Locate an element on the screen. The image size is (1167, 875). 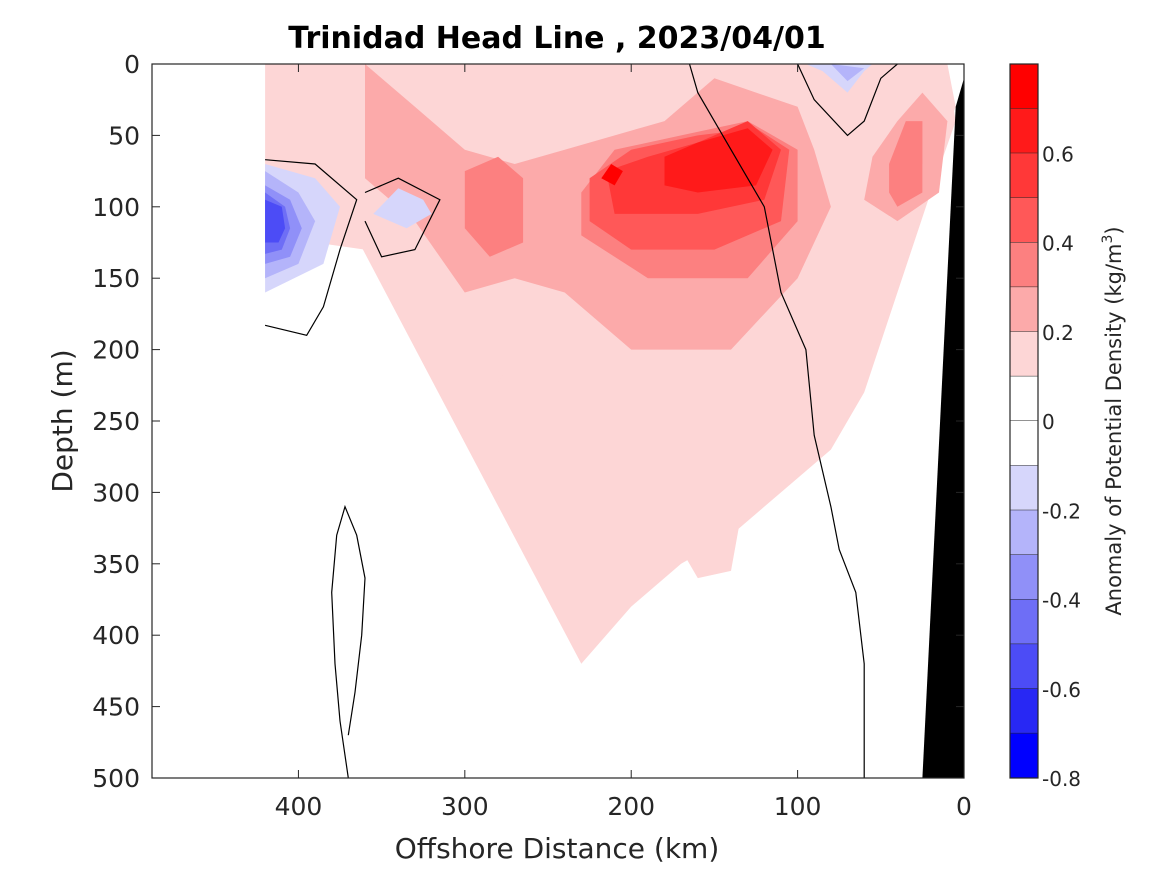
y-tick-label: 50 is located at coordinates (124, 135).